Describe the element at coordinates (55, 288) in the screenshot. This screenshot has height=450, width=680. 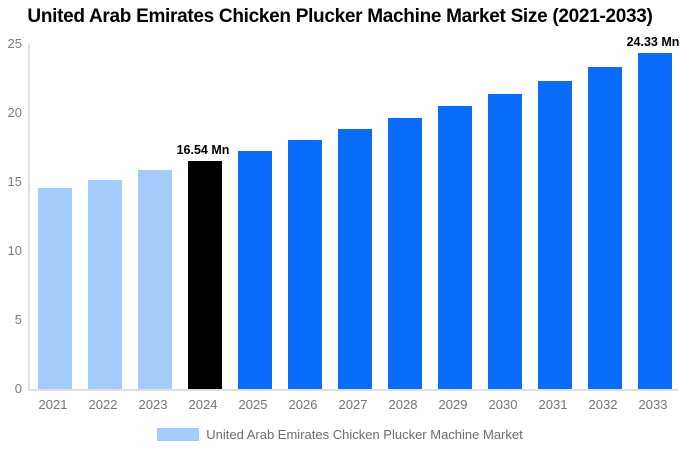
I see `bar-2021` at that location.